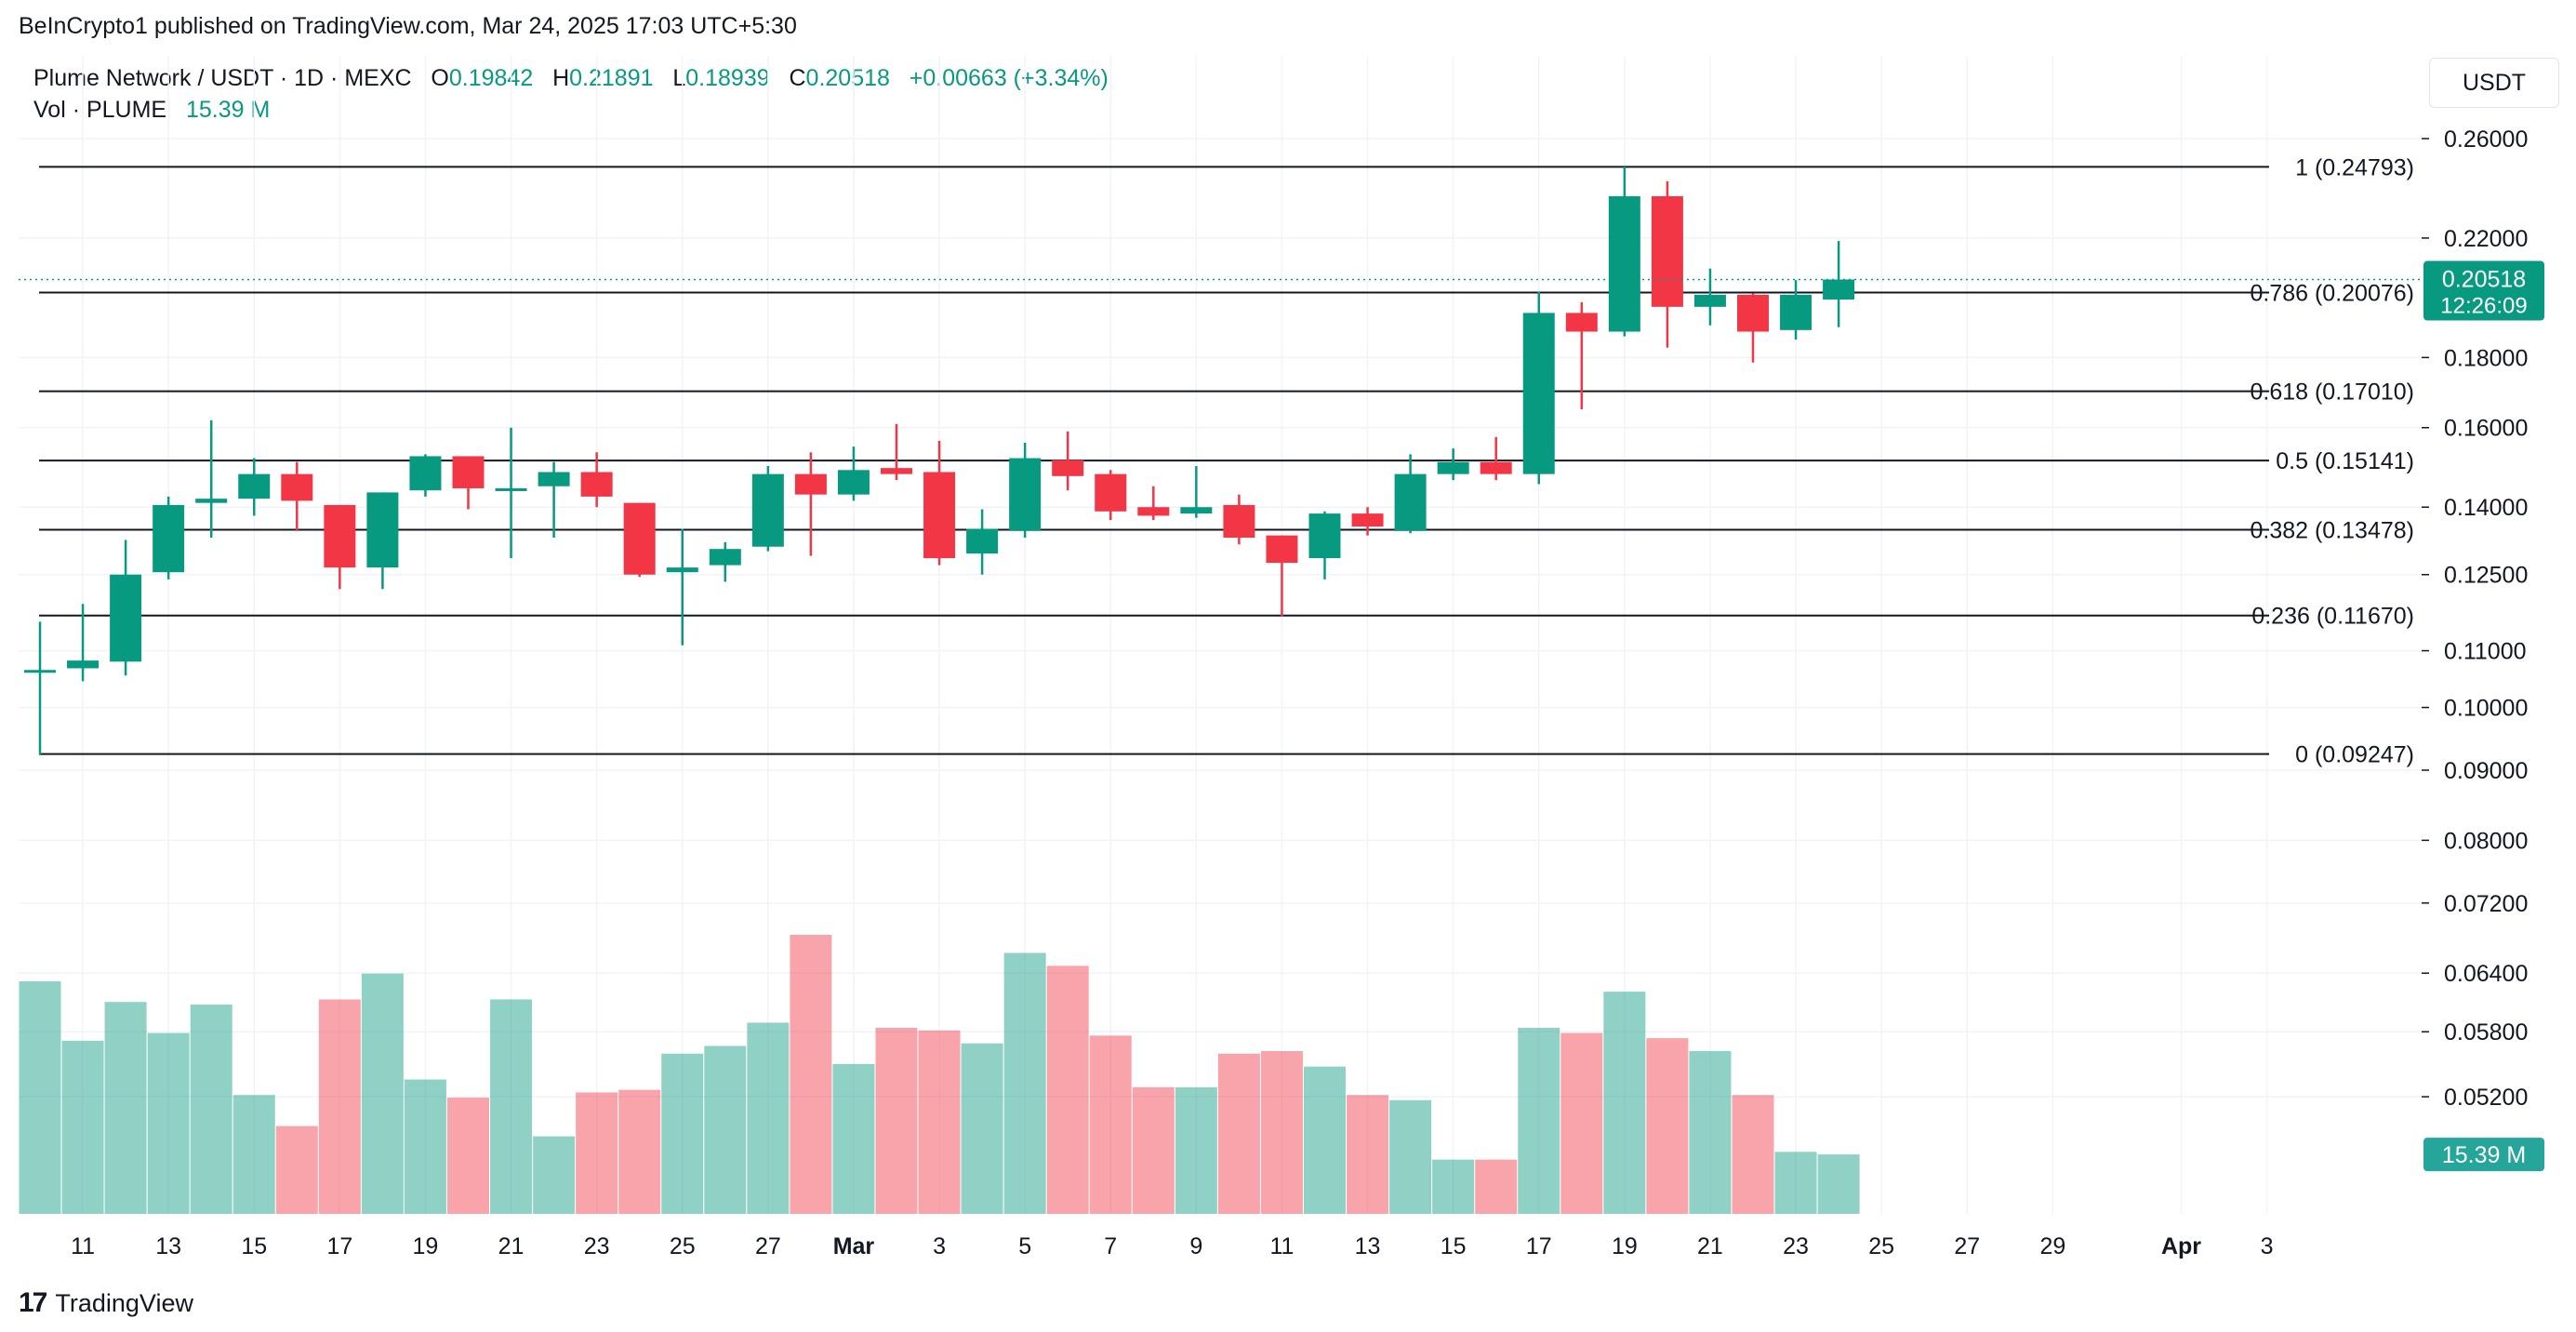  What do you see at coordinates (2483, 307) in the screenshot?
I see `countdown-label: 12:26:09` at bounding box center [2483, 307].